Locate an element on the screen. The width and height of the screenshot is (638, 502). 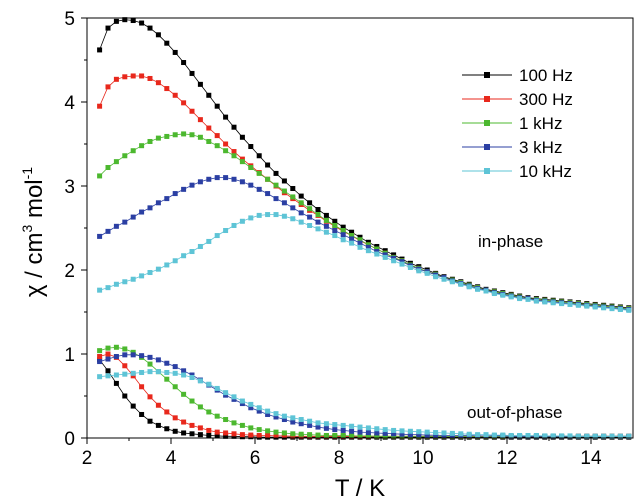
point-100-hz-out-of-phase is located at coordinates (142, 414).